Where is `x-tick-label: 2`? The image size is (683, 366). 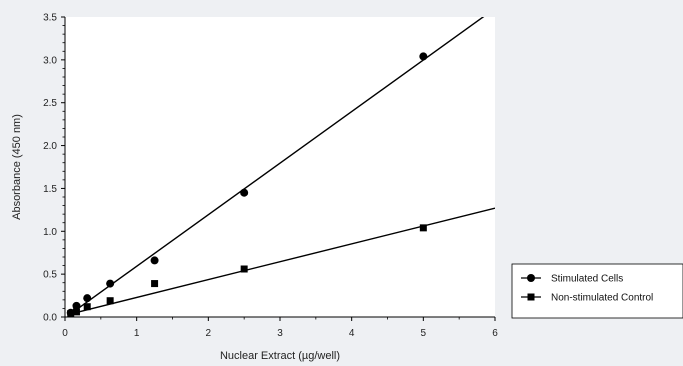
x-tick-label: 2 is located at coordinates (209, 333).